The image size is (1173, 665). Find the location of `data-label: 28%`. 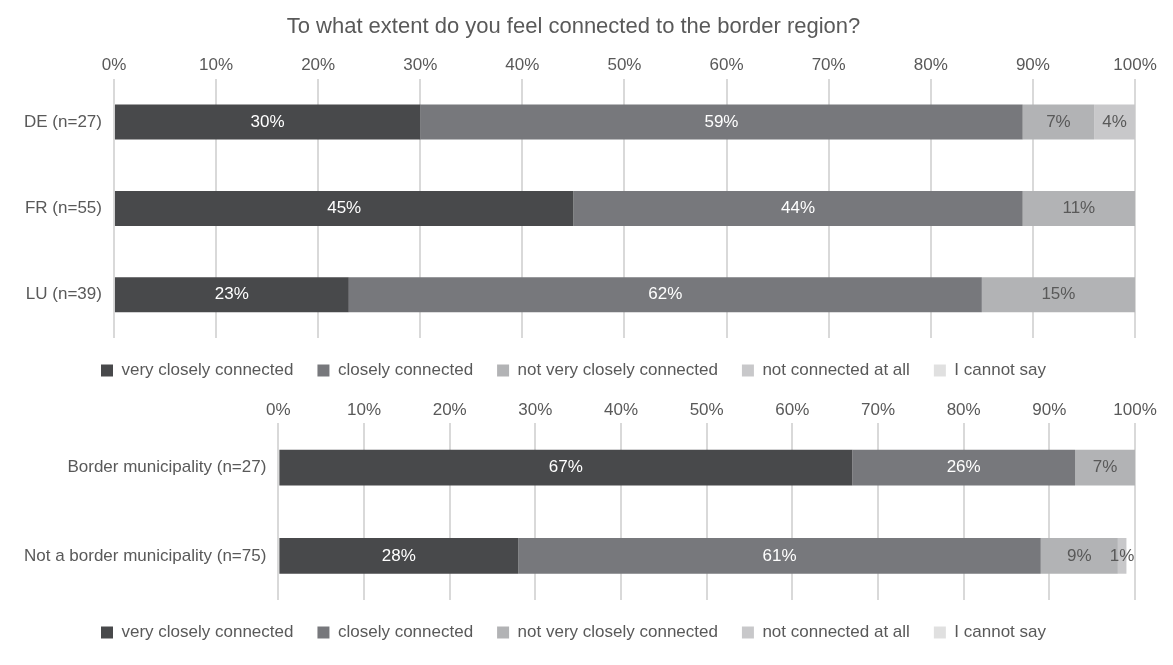

data-label: 28% is located at coordinates (398, 555).